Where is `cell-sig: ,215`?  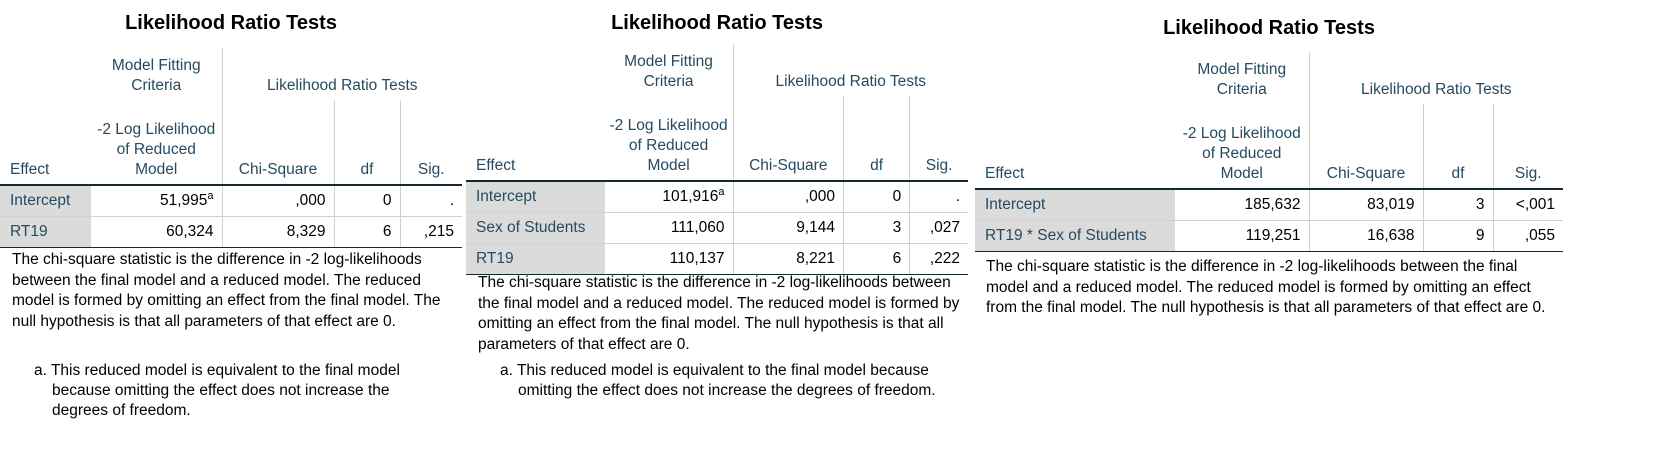
cell-sig: ,215 is located at coordinates (430, 232).